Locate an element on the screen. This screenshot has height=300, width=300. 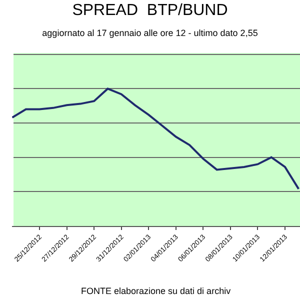
chart-title: SPREAD BTP/BUND is located at coordinates (150, 10).